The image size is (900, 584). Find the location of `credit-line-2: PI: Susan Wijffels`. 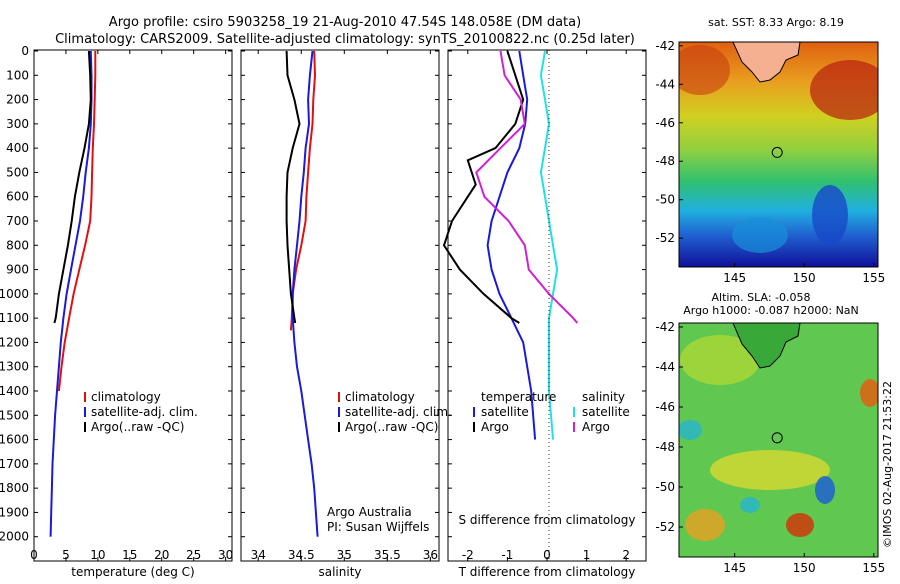

credit-line-2: PI: Susan Wijffels is located at coordinates (378, 527).